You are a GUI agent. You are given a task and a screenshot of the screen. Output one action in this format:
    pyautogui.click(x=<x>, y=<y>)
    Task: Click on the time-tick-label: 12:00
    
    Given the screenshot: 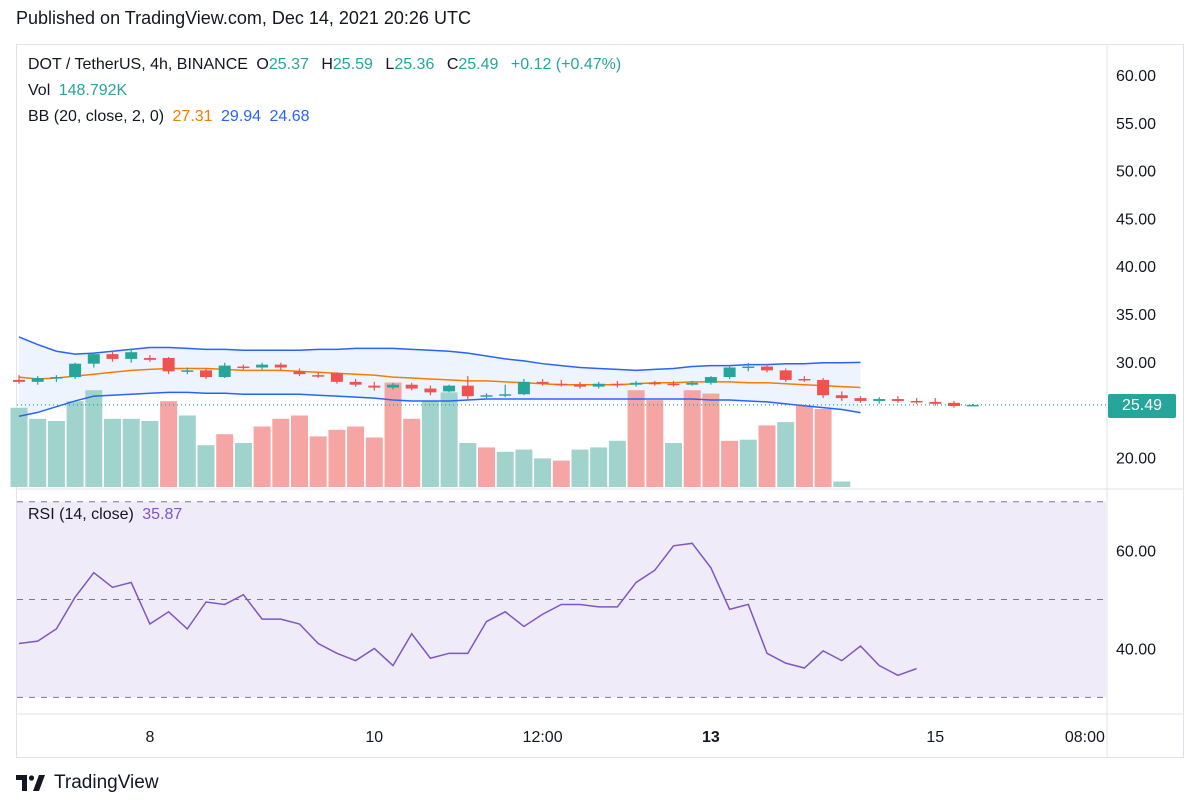 What is the action you would take?
    pyautogui.click(x=543, y=737)
    